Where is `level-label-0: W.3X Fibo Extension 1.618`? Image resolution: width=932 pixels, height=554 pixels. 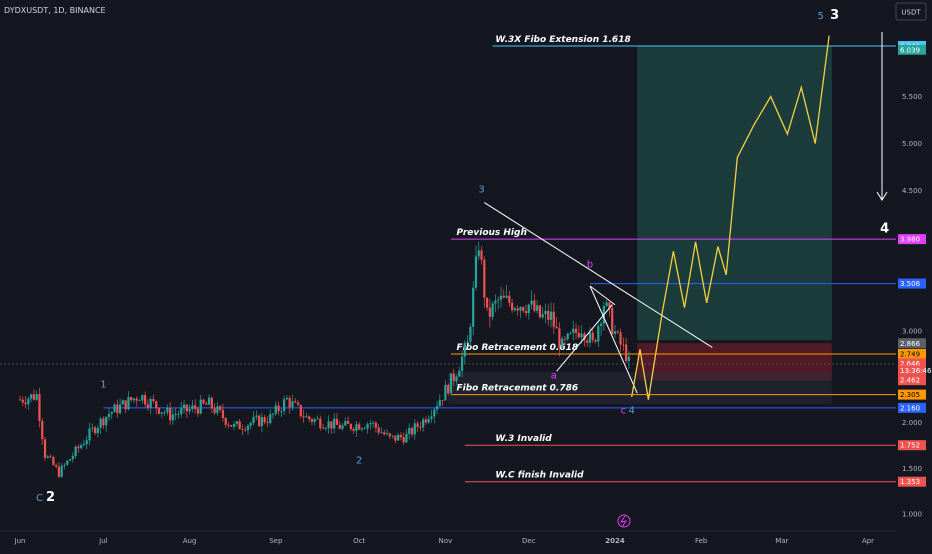 level-label-0: W.3X Fibo Extension 1.618 is located at coordinates (562, 40).